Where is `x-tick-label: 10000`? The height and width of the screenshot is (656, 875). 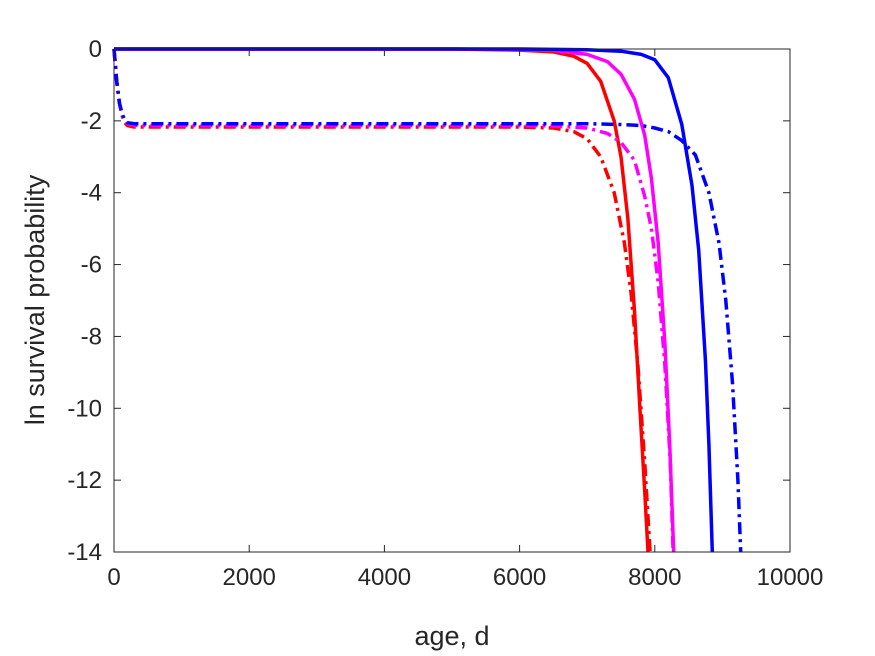 x-tick-label: 10000 is located at coordinates (790, 577).